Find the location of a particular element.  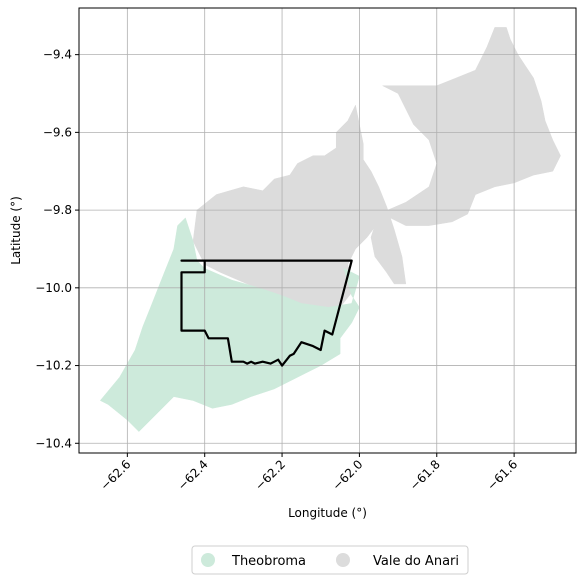

x-tick-label: −62.0 is located at coordinates (348, 475).